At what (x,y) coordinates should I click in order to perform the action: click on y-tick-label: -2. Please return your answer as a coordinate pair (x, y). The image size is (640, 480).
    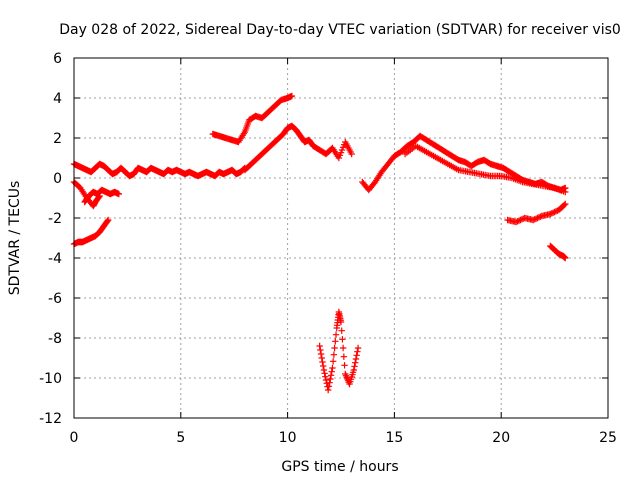
    Looking at the image, I should click on (55, 219).